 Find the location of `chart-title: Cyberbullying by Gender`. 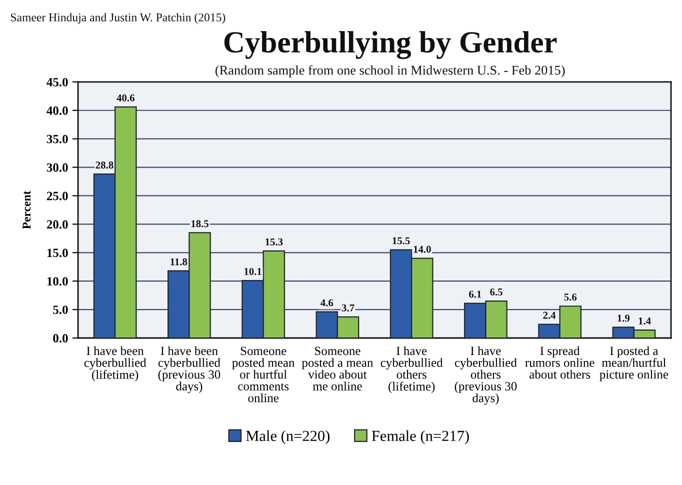

chart-title: Cyberbullying by Gender is located at coordinates (390, 45).